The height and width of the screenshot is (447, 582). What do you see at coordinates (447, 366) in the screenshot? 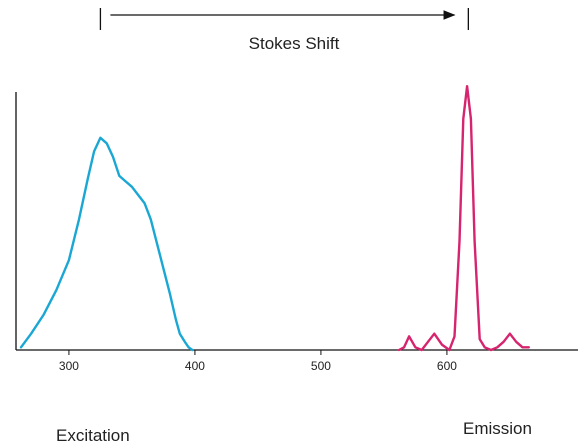
I see `x-tick-label: 600` at bounding box center [447, 366].